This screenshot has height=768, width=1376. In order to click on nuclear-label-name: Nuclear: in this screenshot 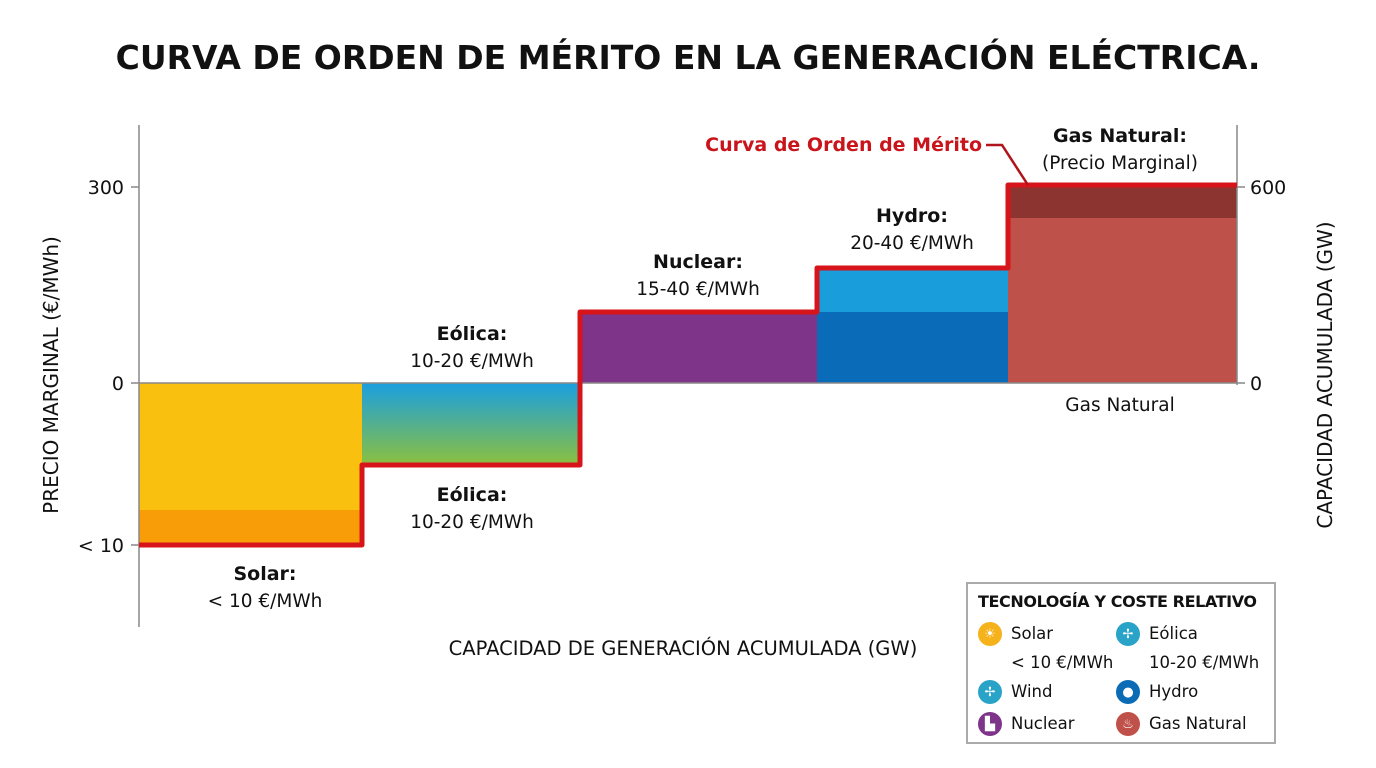, I will do `click(698, 262)`.